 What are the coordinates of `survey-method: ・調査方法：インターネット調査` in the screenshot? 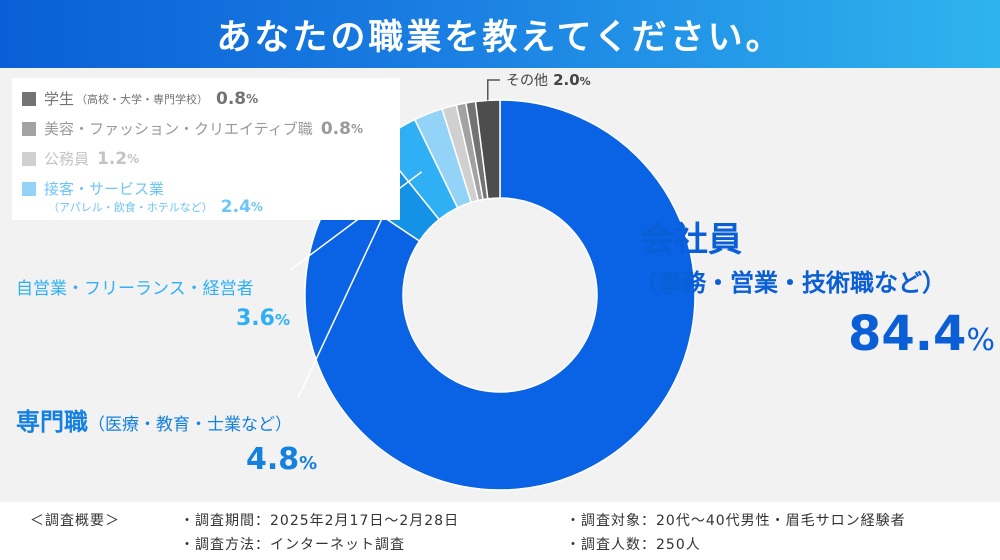 It's located at (292, 545).